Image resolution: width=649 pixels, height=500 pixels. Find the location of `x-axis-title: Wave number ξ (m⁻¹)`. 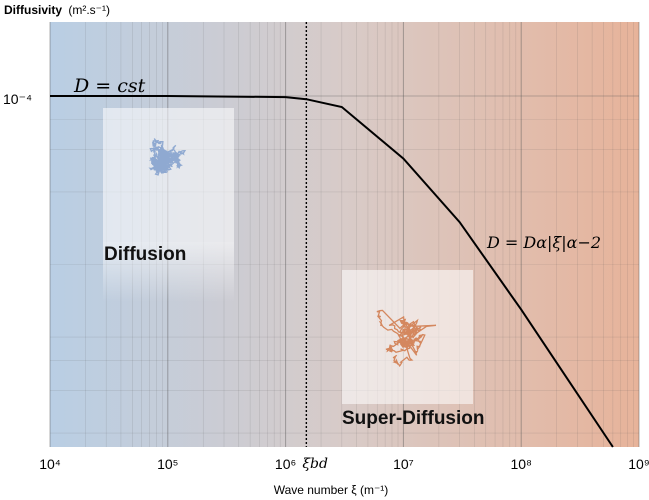

x-axis-title: Wave number ξ (m⁻¹) is located at coordinates (331, 490).